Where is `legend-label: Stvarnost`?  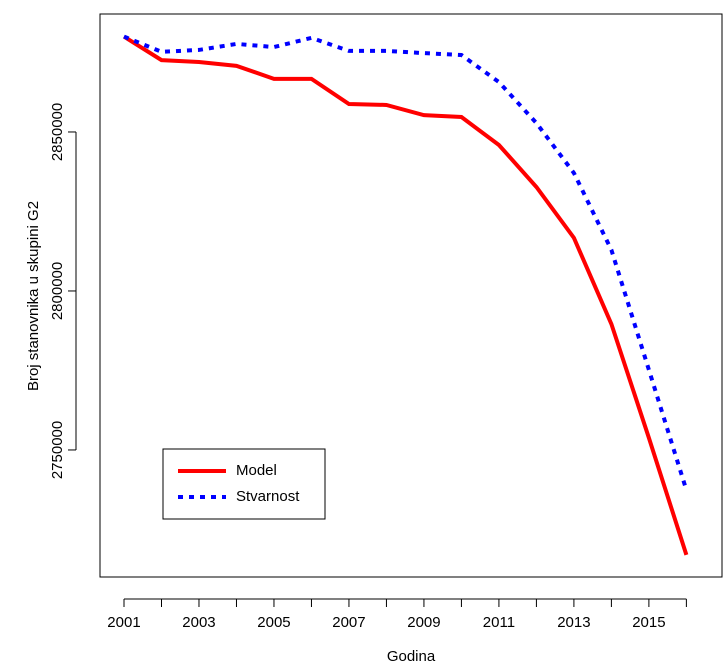
legend-label: Stvarnost is located at coordinates (268, 496).